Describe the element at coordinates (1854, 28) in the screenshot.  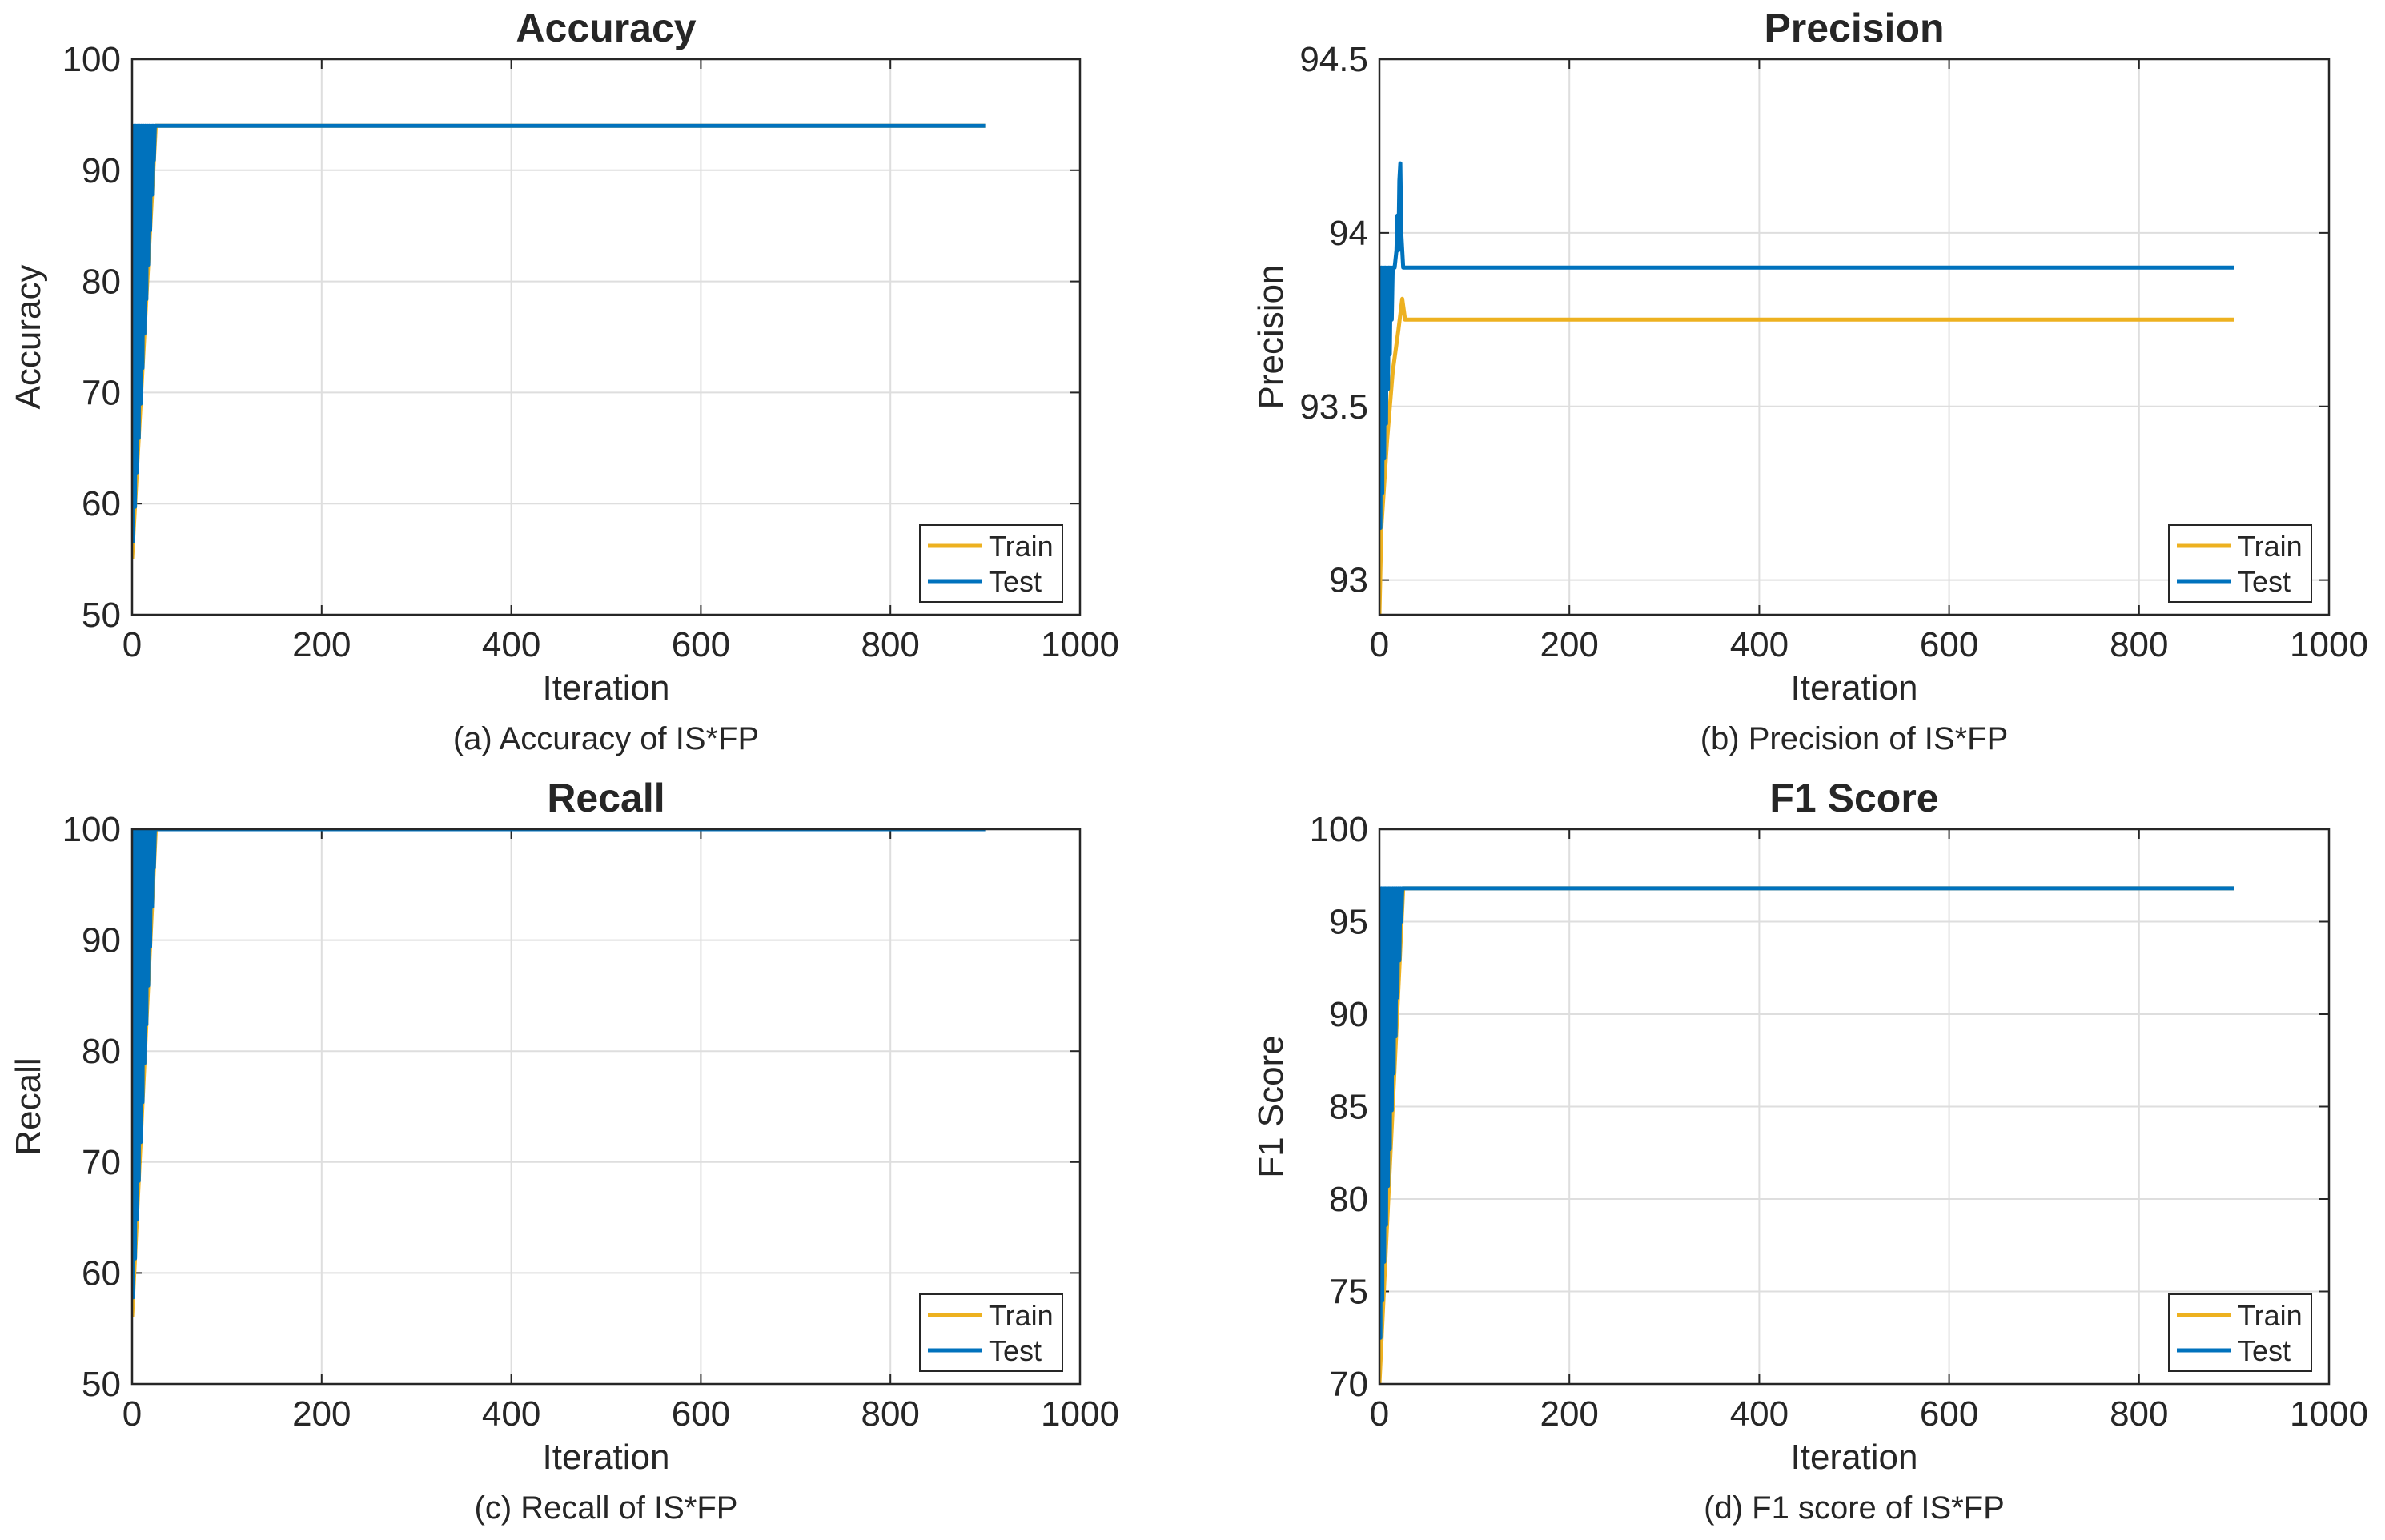
I see `chart-title: Precision` at that location.